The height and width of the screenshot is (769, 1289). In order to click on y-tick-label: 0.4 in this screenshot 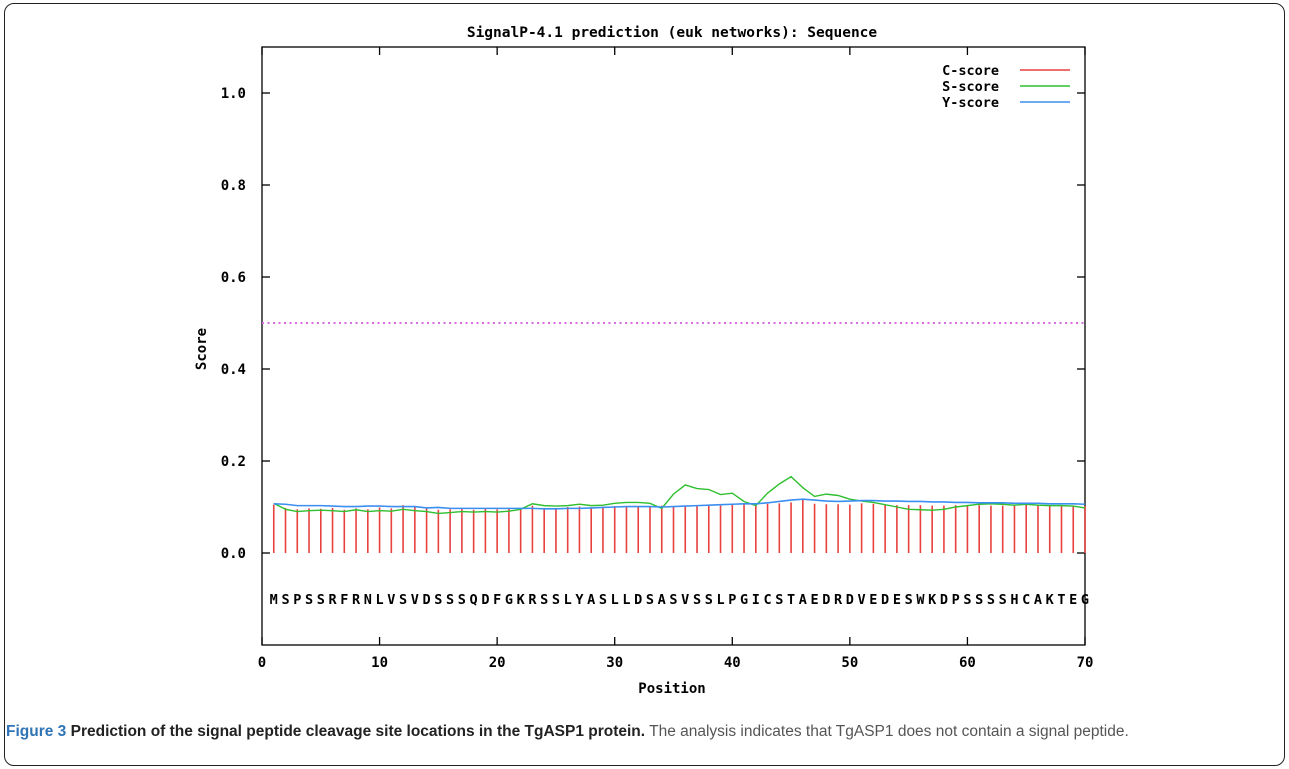, I will do `click(233, 370)`.